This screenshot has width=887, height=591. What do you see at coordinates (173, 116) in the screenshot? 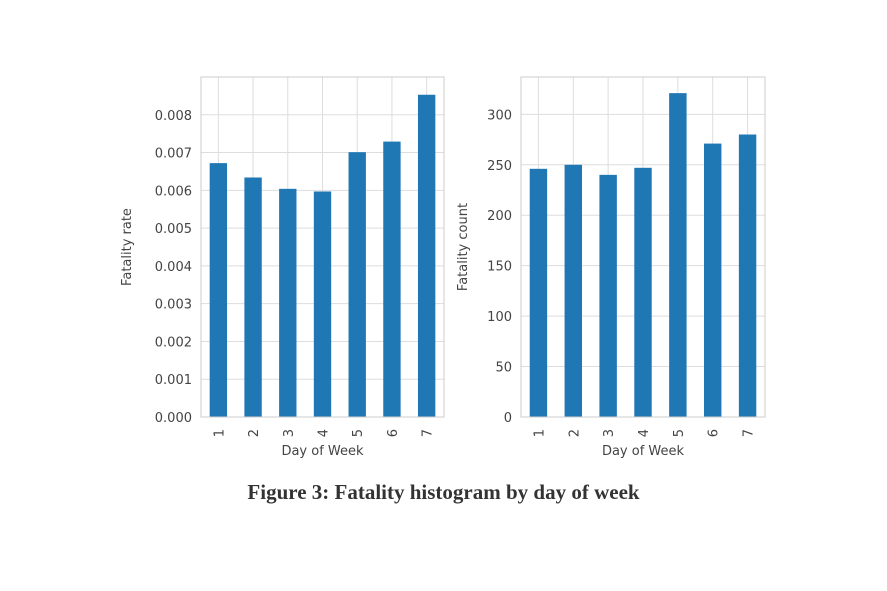
I see `y-tick-label: 0.008` at bounding box center [173, 116].